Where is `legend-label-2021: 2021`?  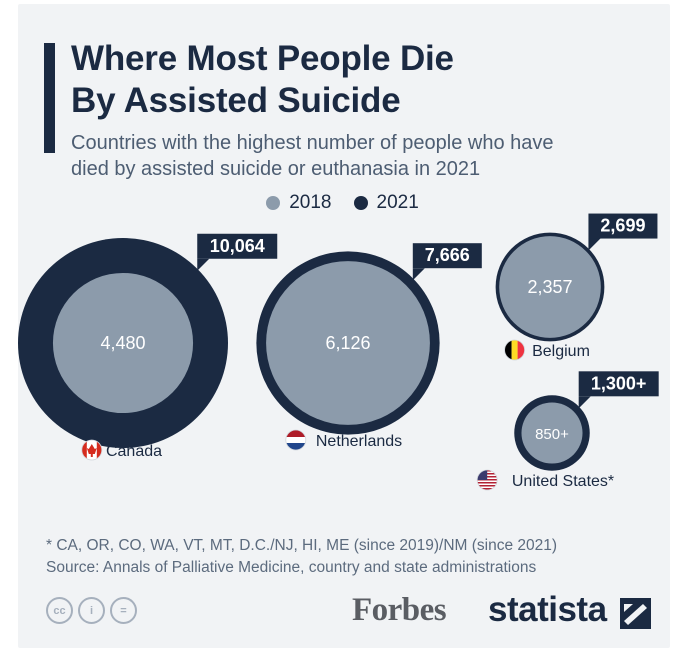
legend-label-2021: 2021 is located at coordinates (397, 202).